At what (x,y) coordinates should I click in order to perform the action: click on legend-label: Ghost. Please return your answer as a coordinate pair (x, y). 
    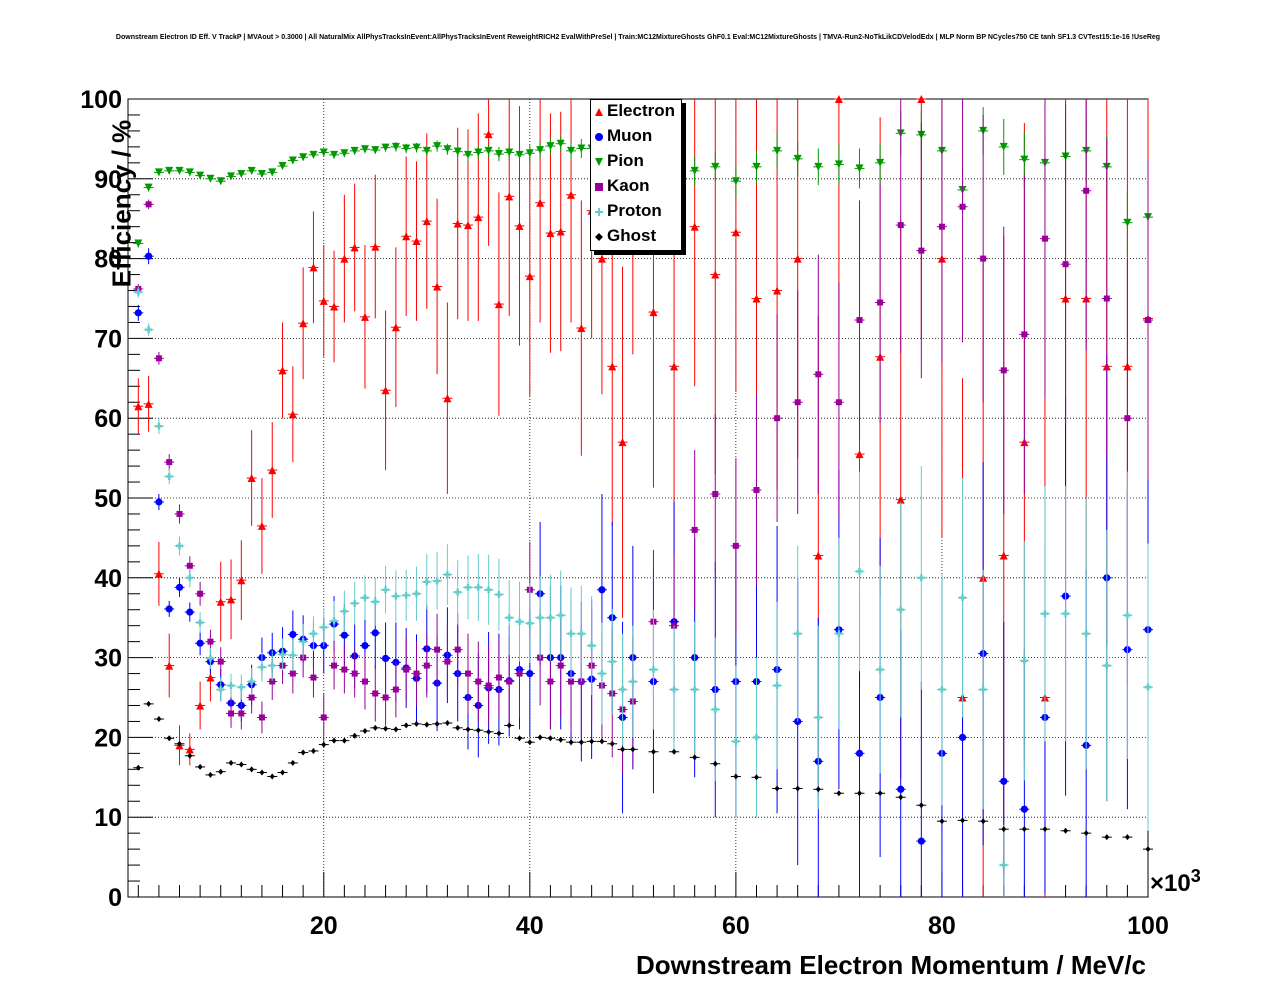
    Looking at the image, I should click on (632, 235).